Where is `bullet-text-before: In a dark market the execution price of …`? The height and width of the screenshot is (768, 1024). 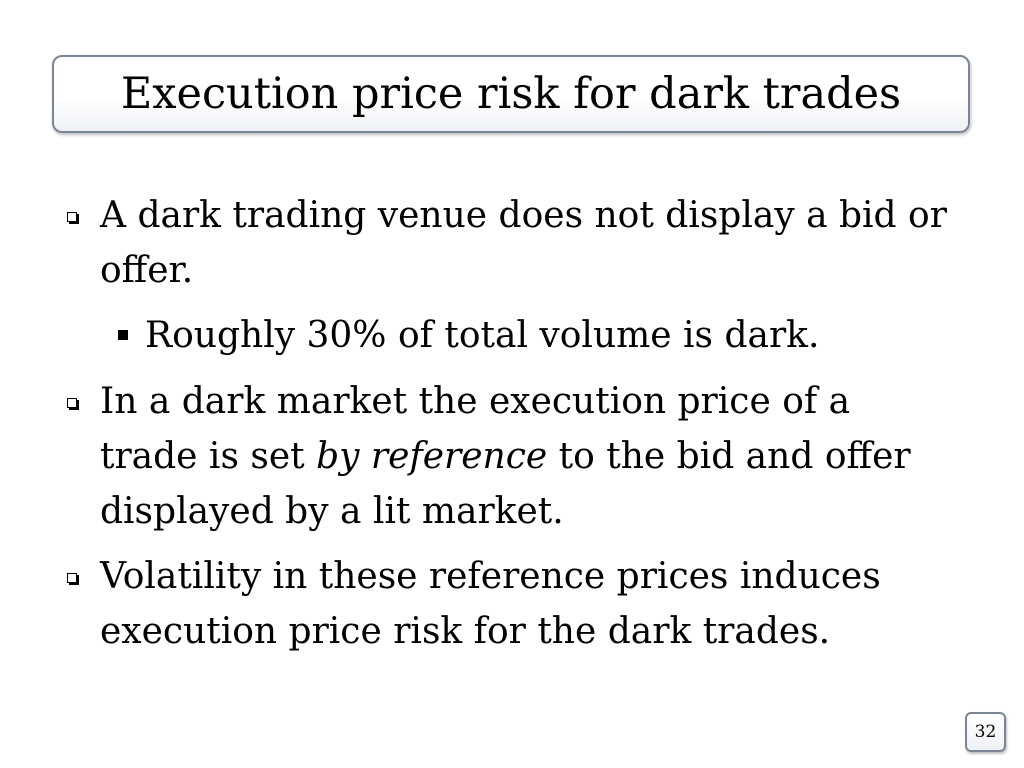
bullet-text-before: In a dark market the execution price of … is located at coordinates (475, 429).